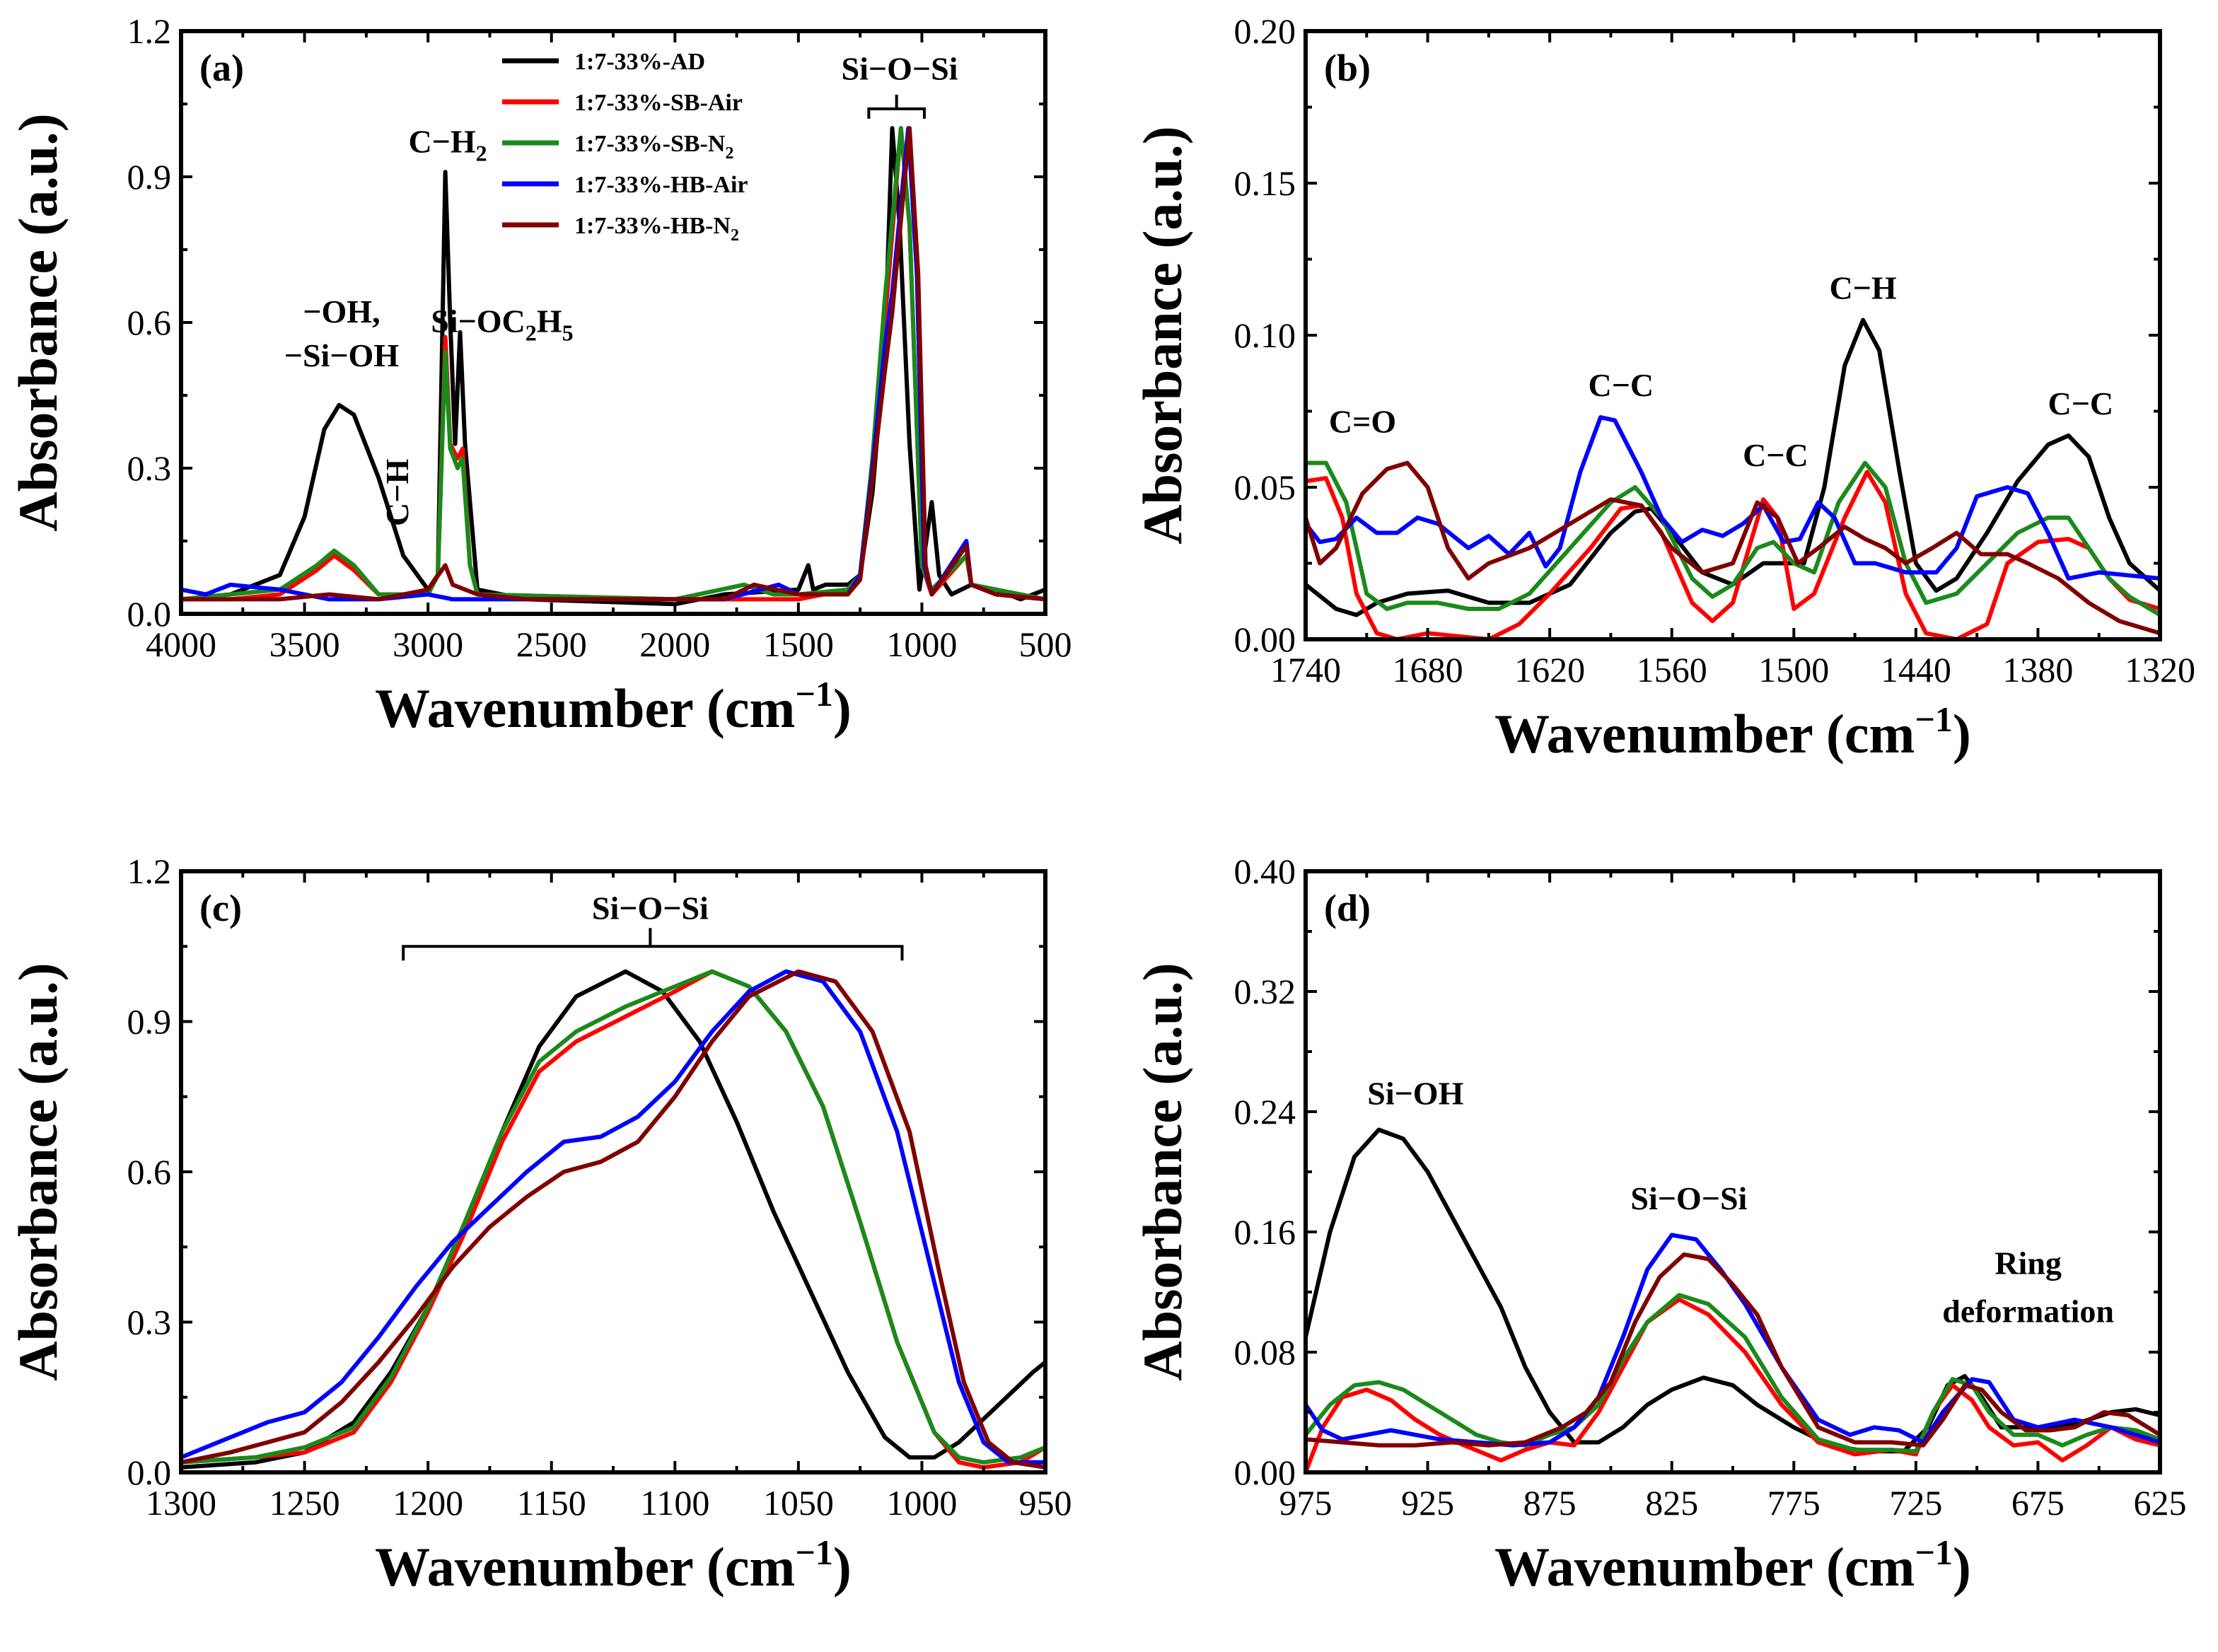  What do you see at coordinates (1362, 422) in the screenshot?
I see `annotation-label: C=O` at bounding box center [1362, 422].